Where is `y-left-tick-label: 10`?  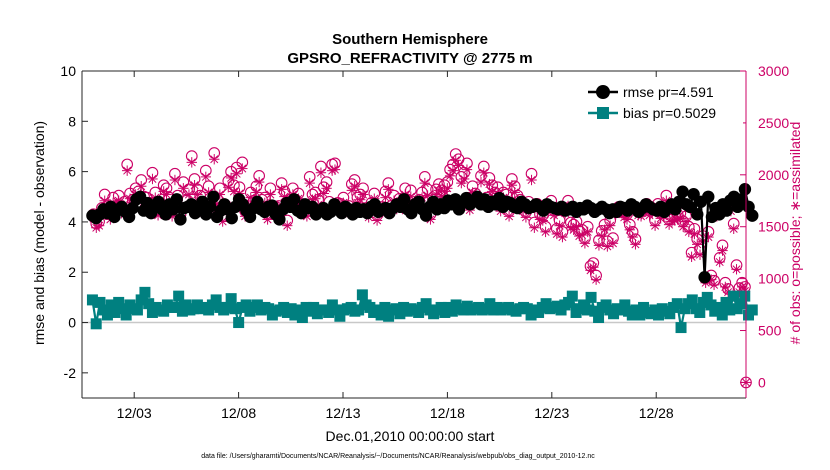
y-left-tick-label: 10 is located at coordinates (68, 71).